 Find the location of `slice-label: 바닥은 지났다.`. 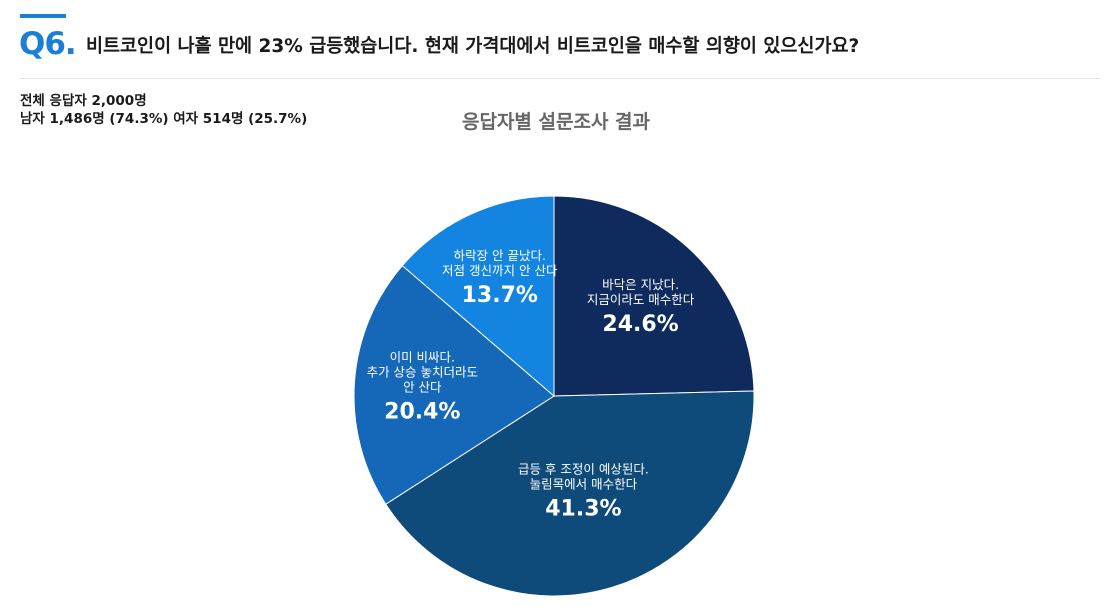

slice-label: 바닥은 지났다. is located at coordinates (640, 284).